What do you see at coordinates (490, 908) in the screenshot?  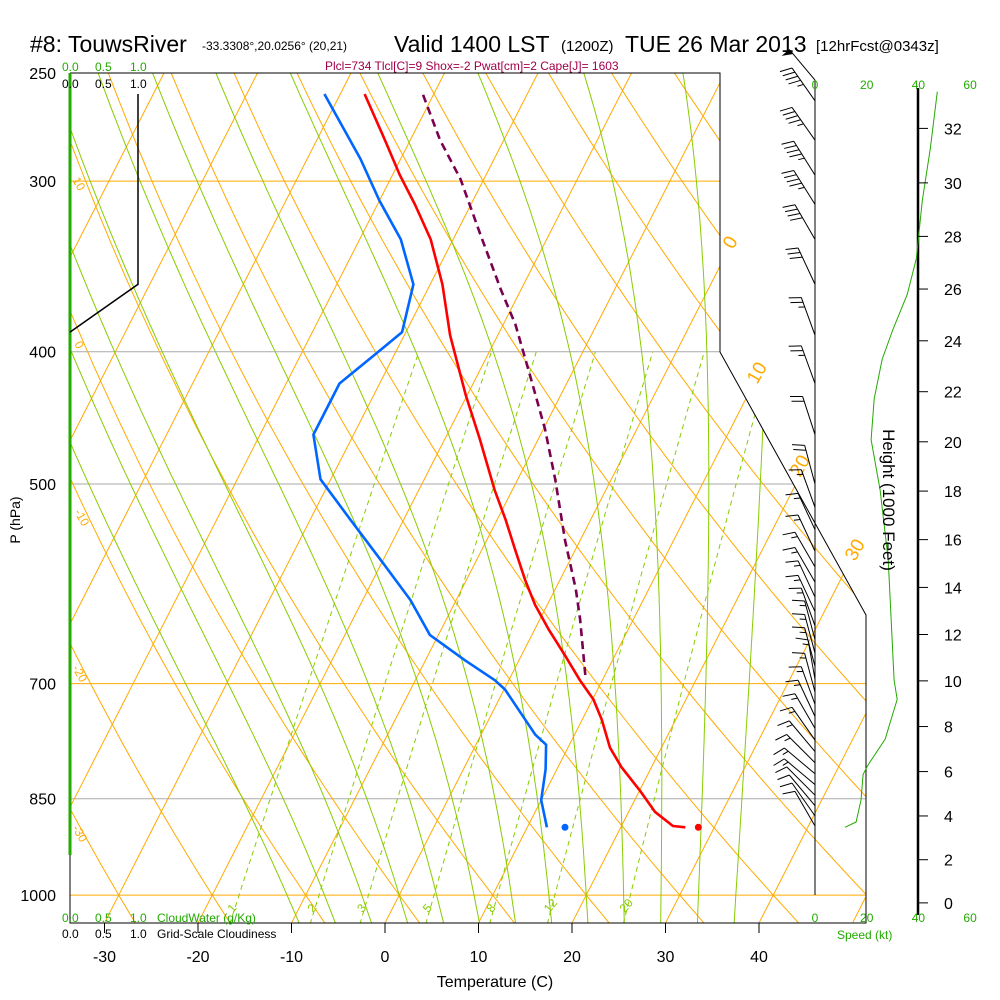 I see `mixing-ratio-label: 8` at bounding box center [490, 908].